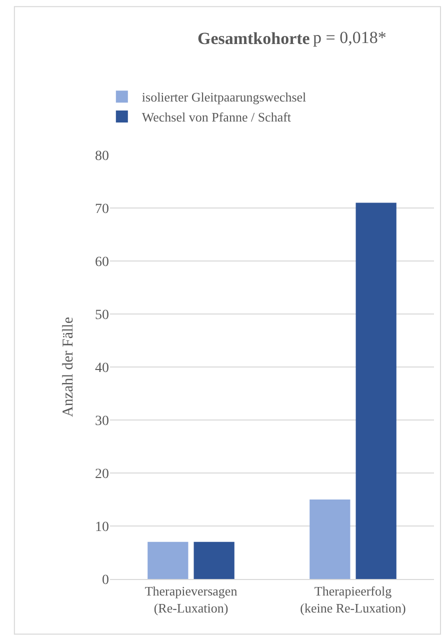 The image size is (443, 635). What do you see at coordinates (102, 421) in the screenshot?
I see `y-tick-label: 30` at bounding box center [102, 421].